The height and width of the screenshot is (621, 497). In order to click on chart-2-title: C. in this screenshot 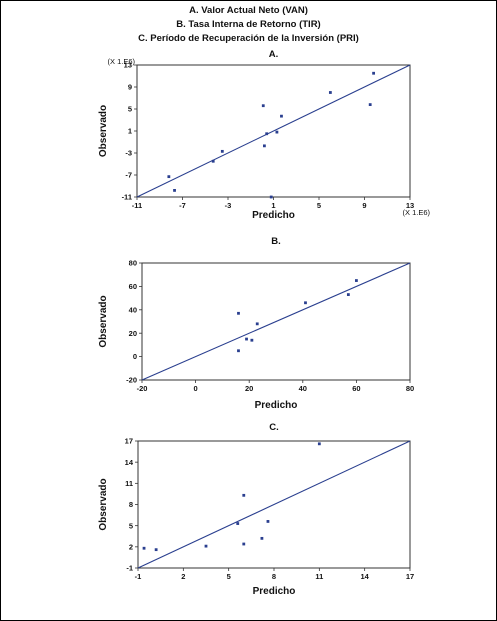, I will do `click(274, 427)`.